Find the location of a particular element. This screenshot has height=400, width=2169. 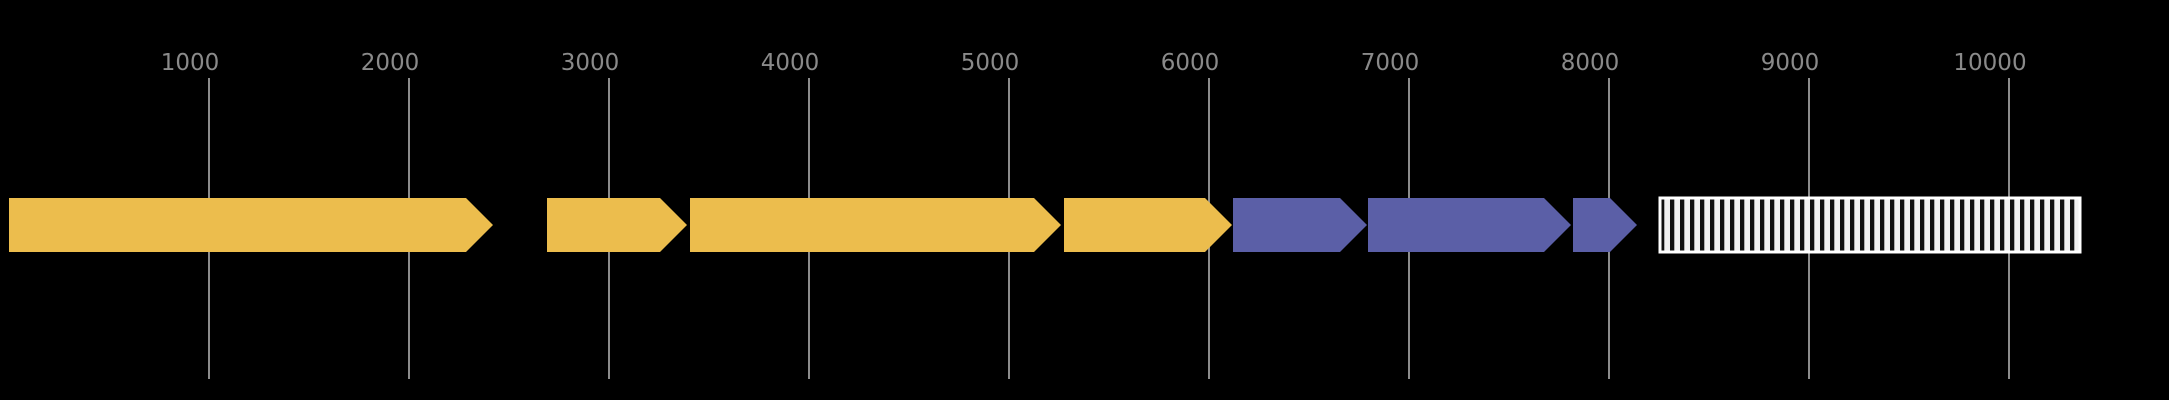

tick-label-6000: 6000 is located at coordinates (1190, 63).